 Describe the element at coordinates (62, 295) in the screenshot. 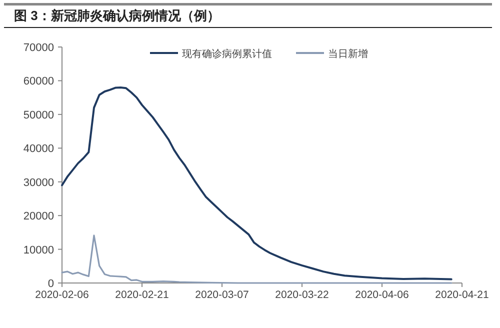

I see `x-tick-label: 2020-02-06` at that location.